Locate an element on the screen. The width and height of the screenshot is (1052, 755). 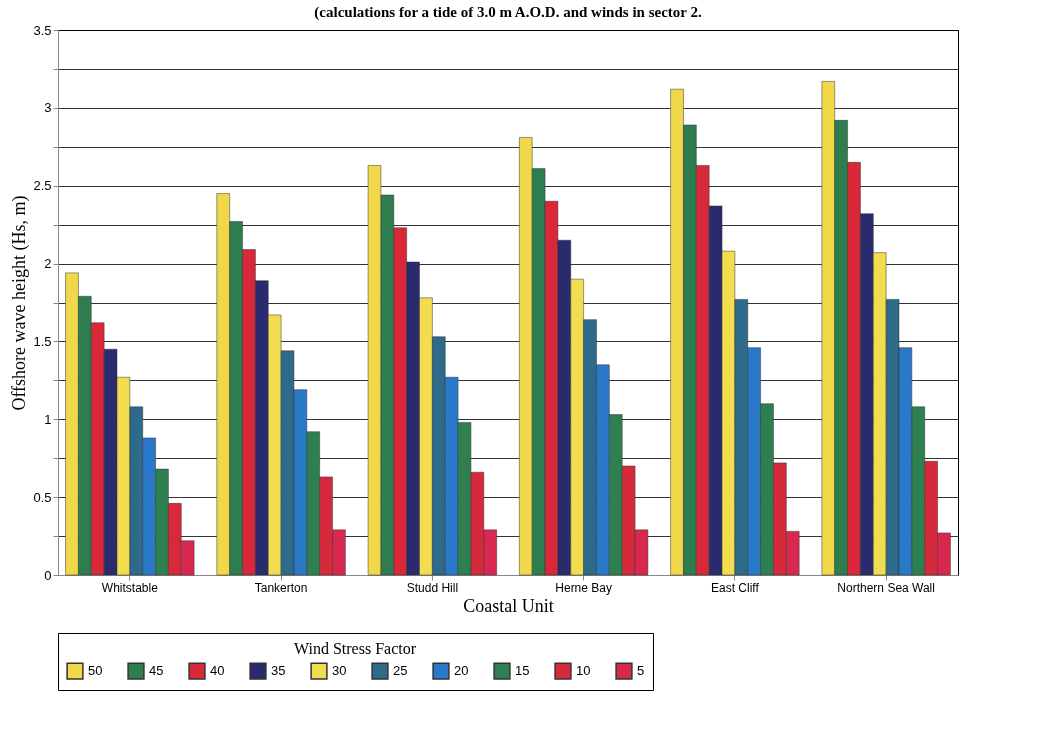
y-tick-label: 0.5 is located at coordinates (42, 497).